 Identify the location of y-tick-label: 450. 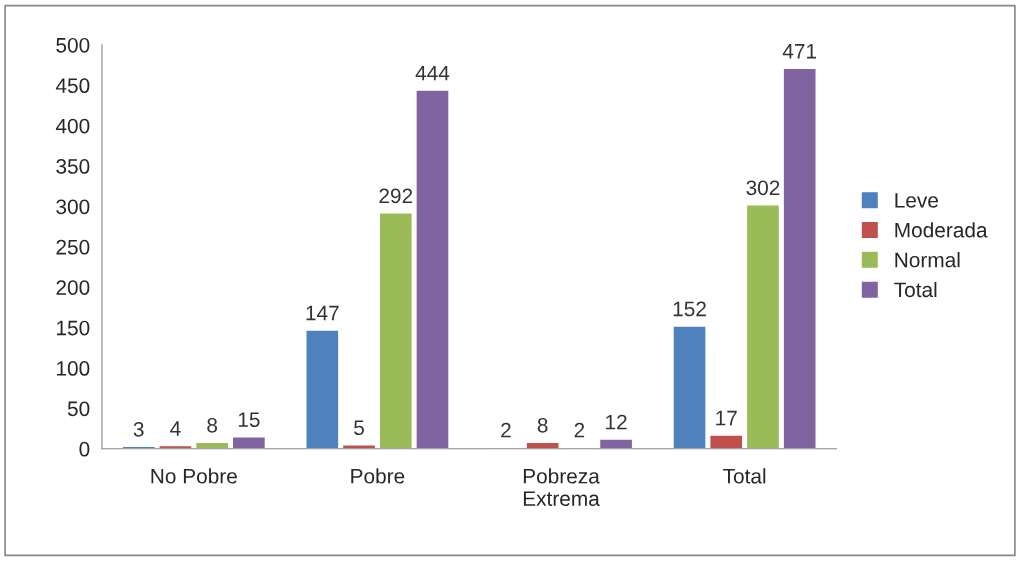
(72, 86).